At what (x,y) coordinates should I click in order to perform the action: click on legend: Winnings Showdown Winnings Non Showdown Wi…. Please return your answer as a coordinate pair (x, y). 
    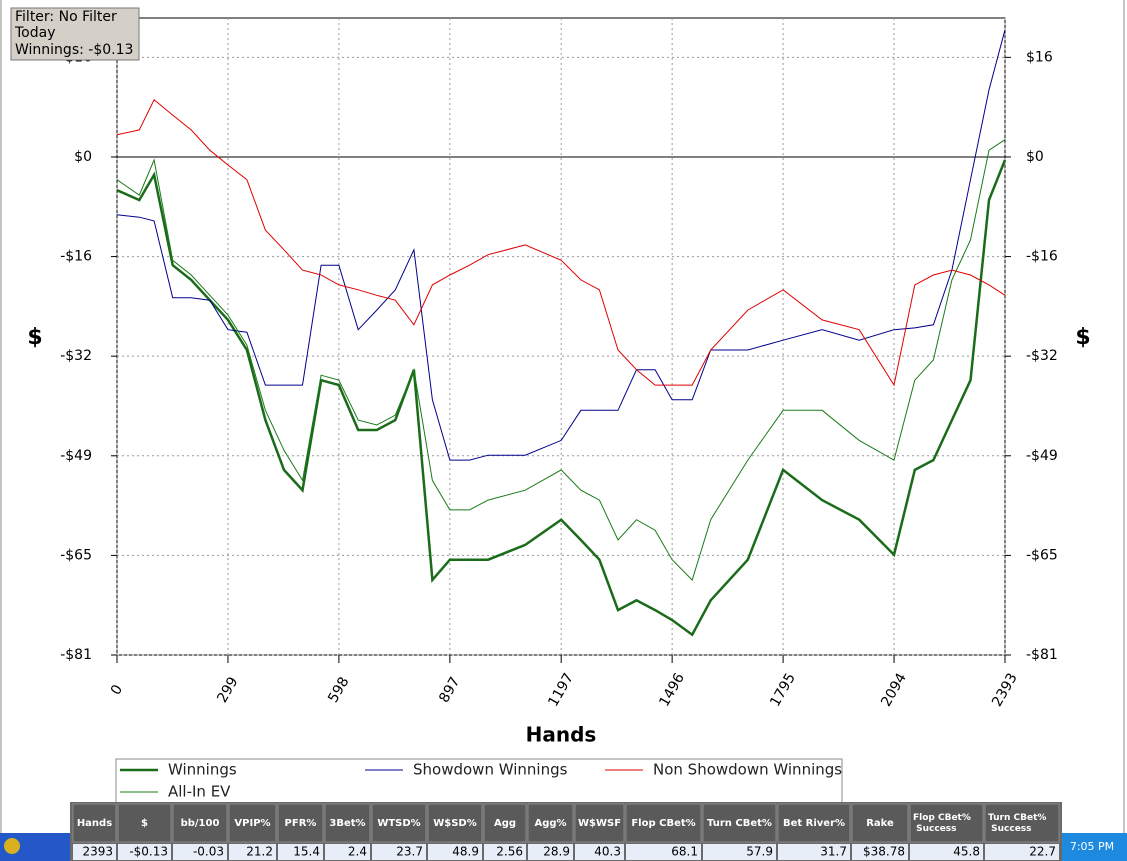
    Looking at the image, I should click on (479, 781).